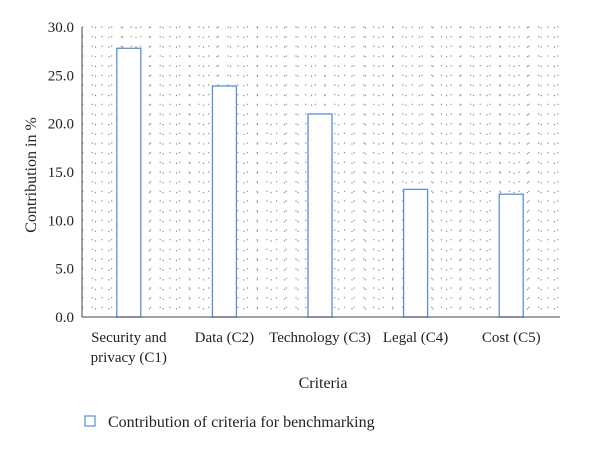  I want to click on x-tick-label: Cost (C5), so click(511, 338).